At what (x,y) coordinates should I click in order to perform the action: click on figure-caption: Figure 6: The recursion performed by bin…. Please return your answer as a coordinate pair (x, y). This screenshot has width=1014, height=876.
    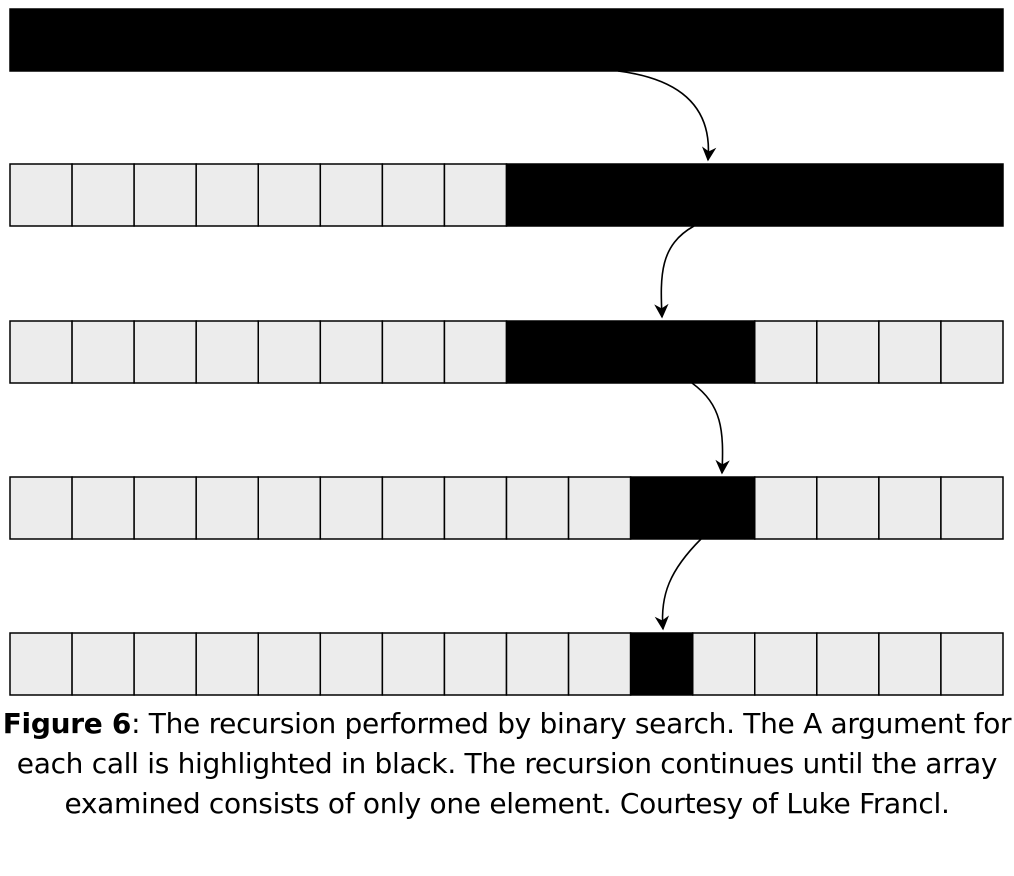
    Looking at the image, I should click on (507, 764).